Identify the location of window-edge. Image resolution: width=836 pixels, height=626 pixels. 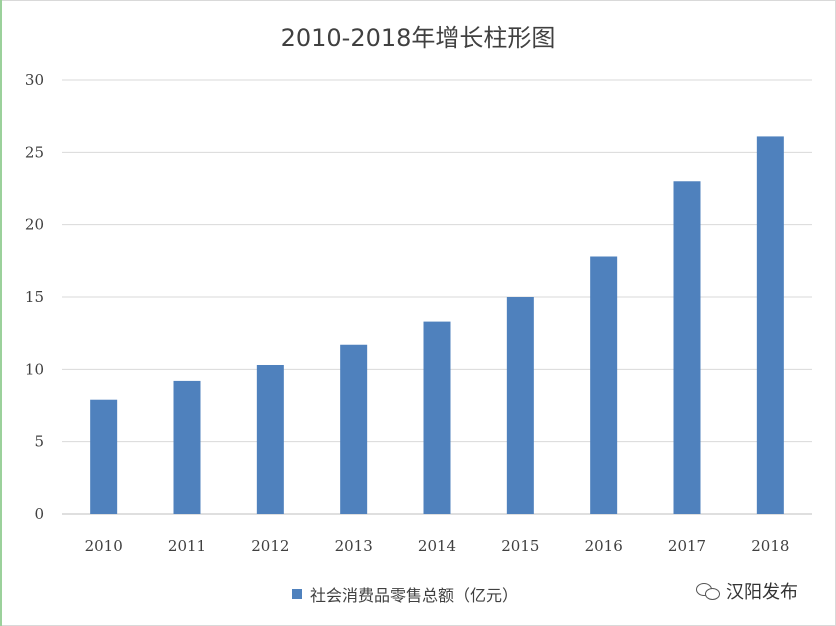
(1, 313).